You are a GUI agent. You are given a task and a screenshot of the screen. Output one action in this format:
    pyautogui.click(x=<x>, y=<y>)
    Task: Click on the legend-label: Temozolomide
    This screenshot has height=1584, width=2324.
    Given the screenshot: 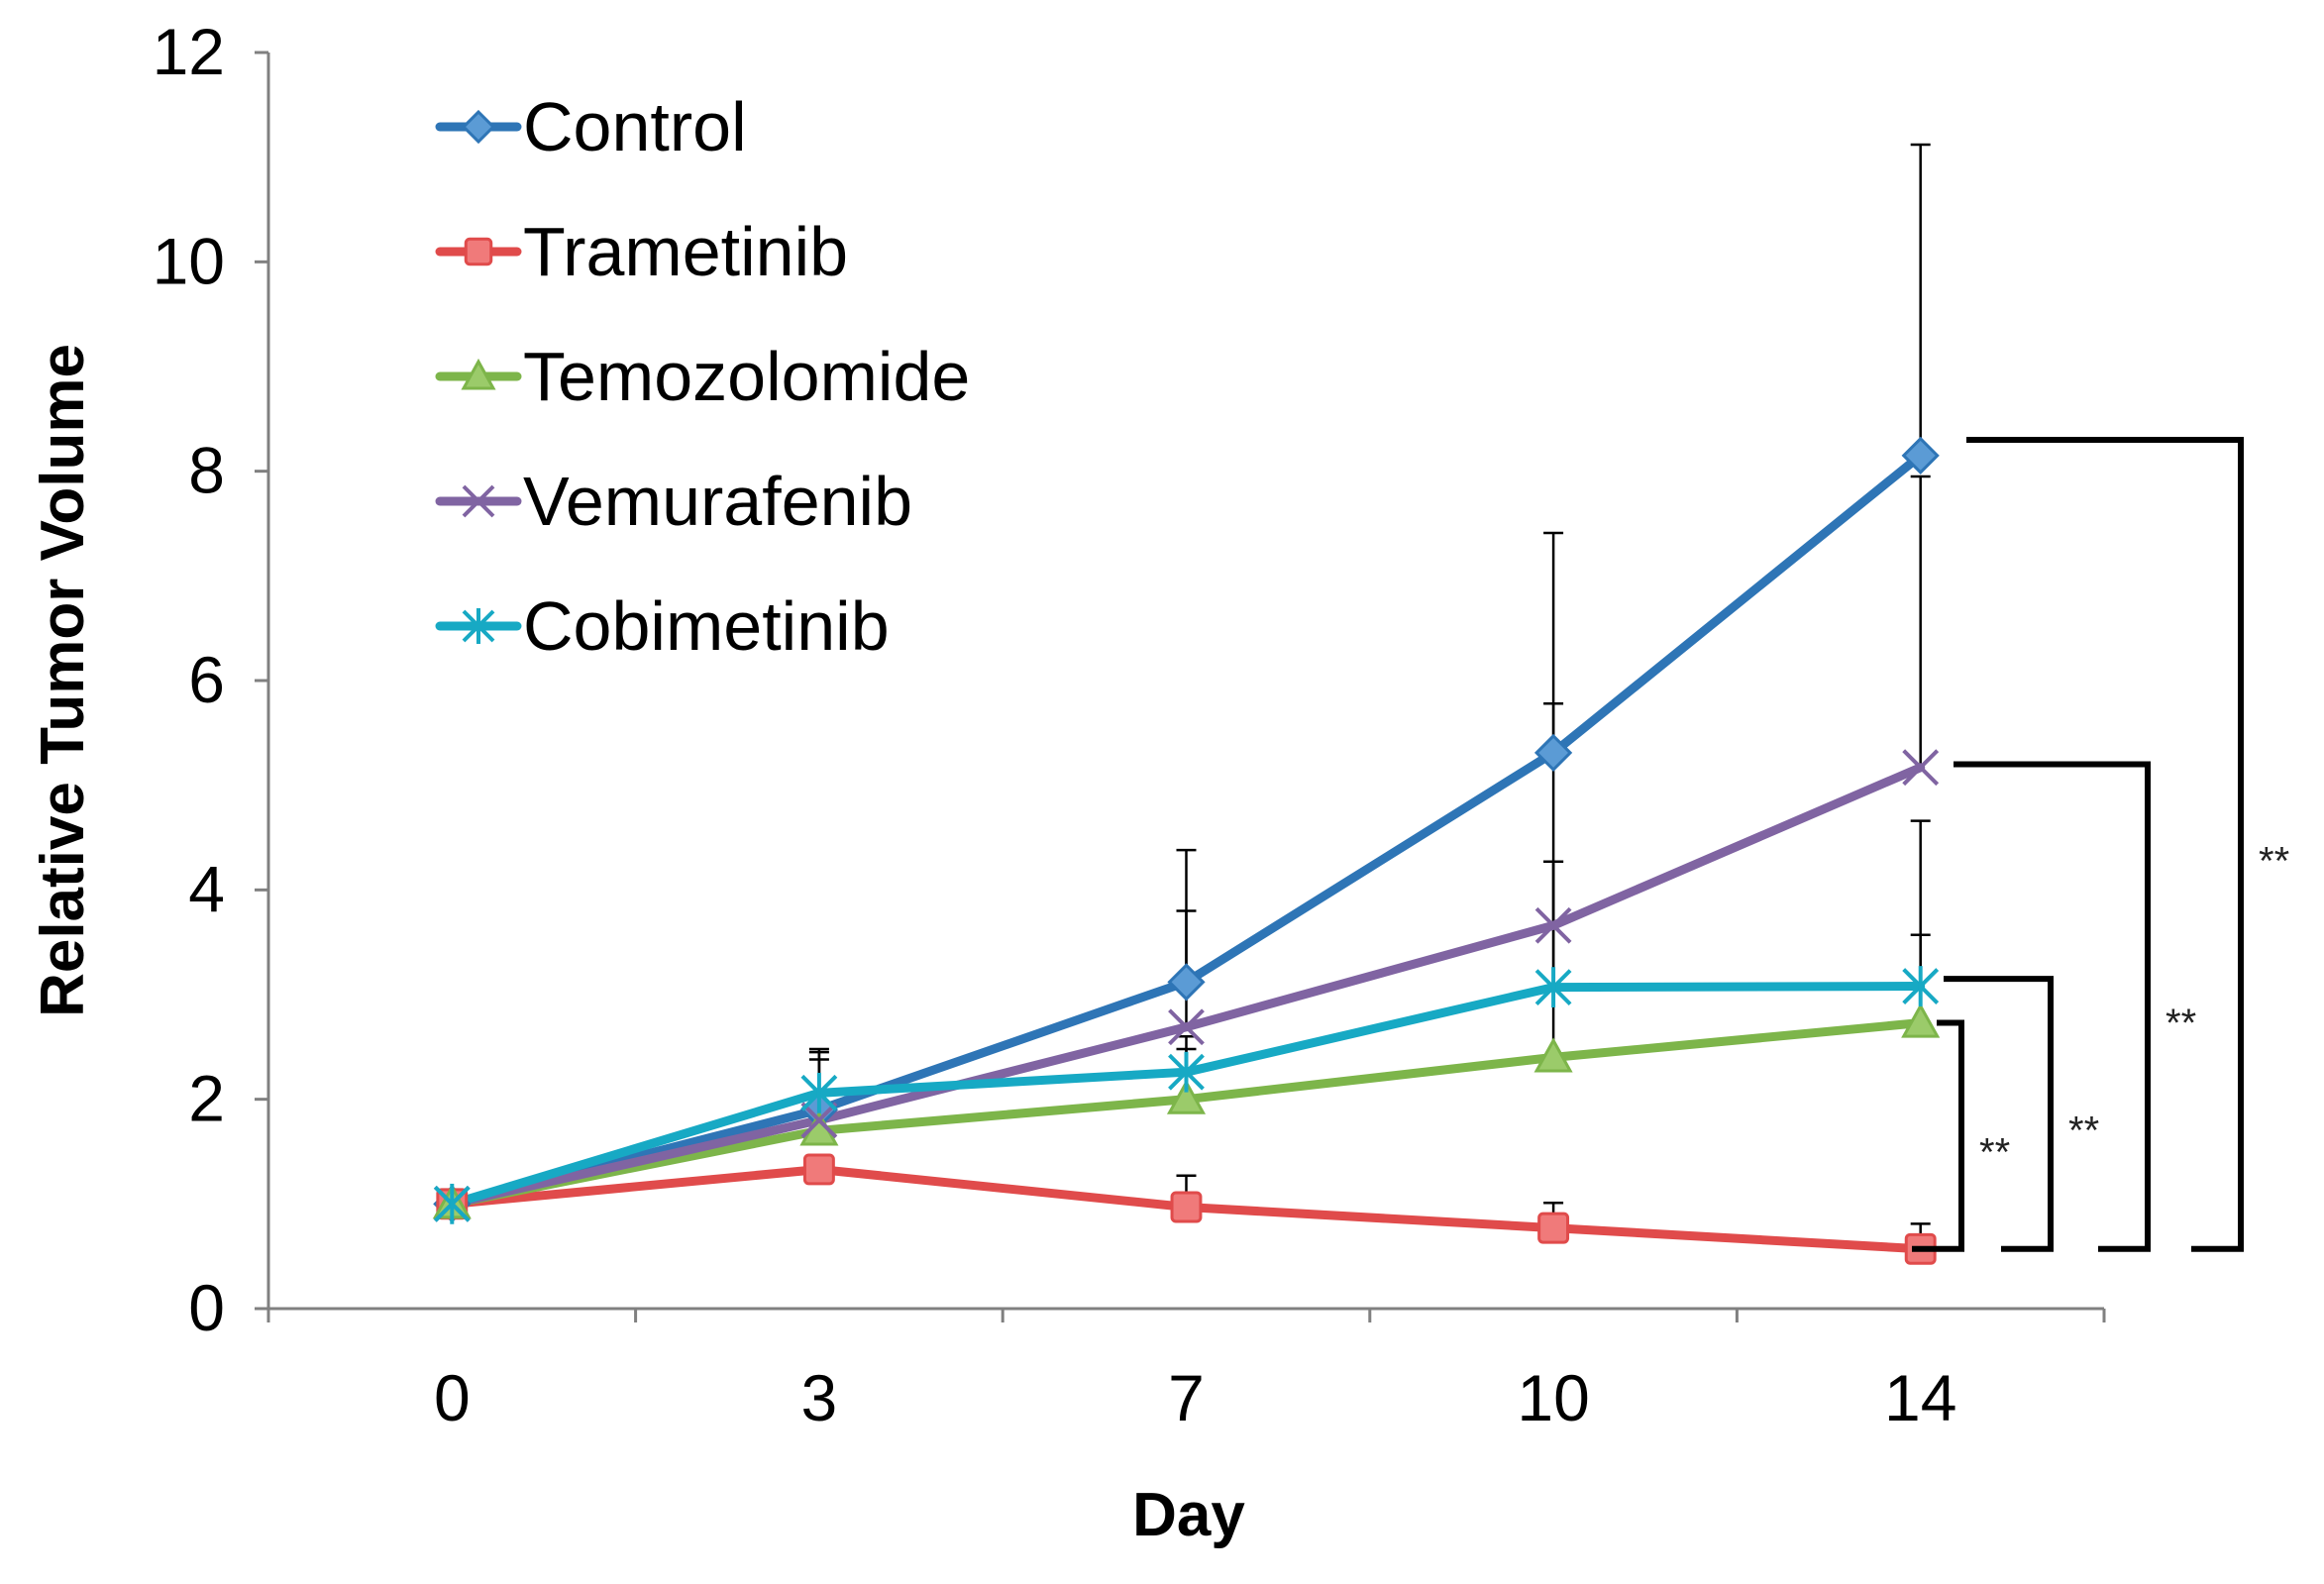 What is the action you would take?
    pyautogui.click(x=746, y=376)
    